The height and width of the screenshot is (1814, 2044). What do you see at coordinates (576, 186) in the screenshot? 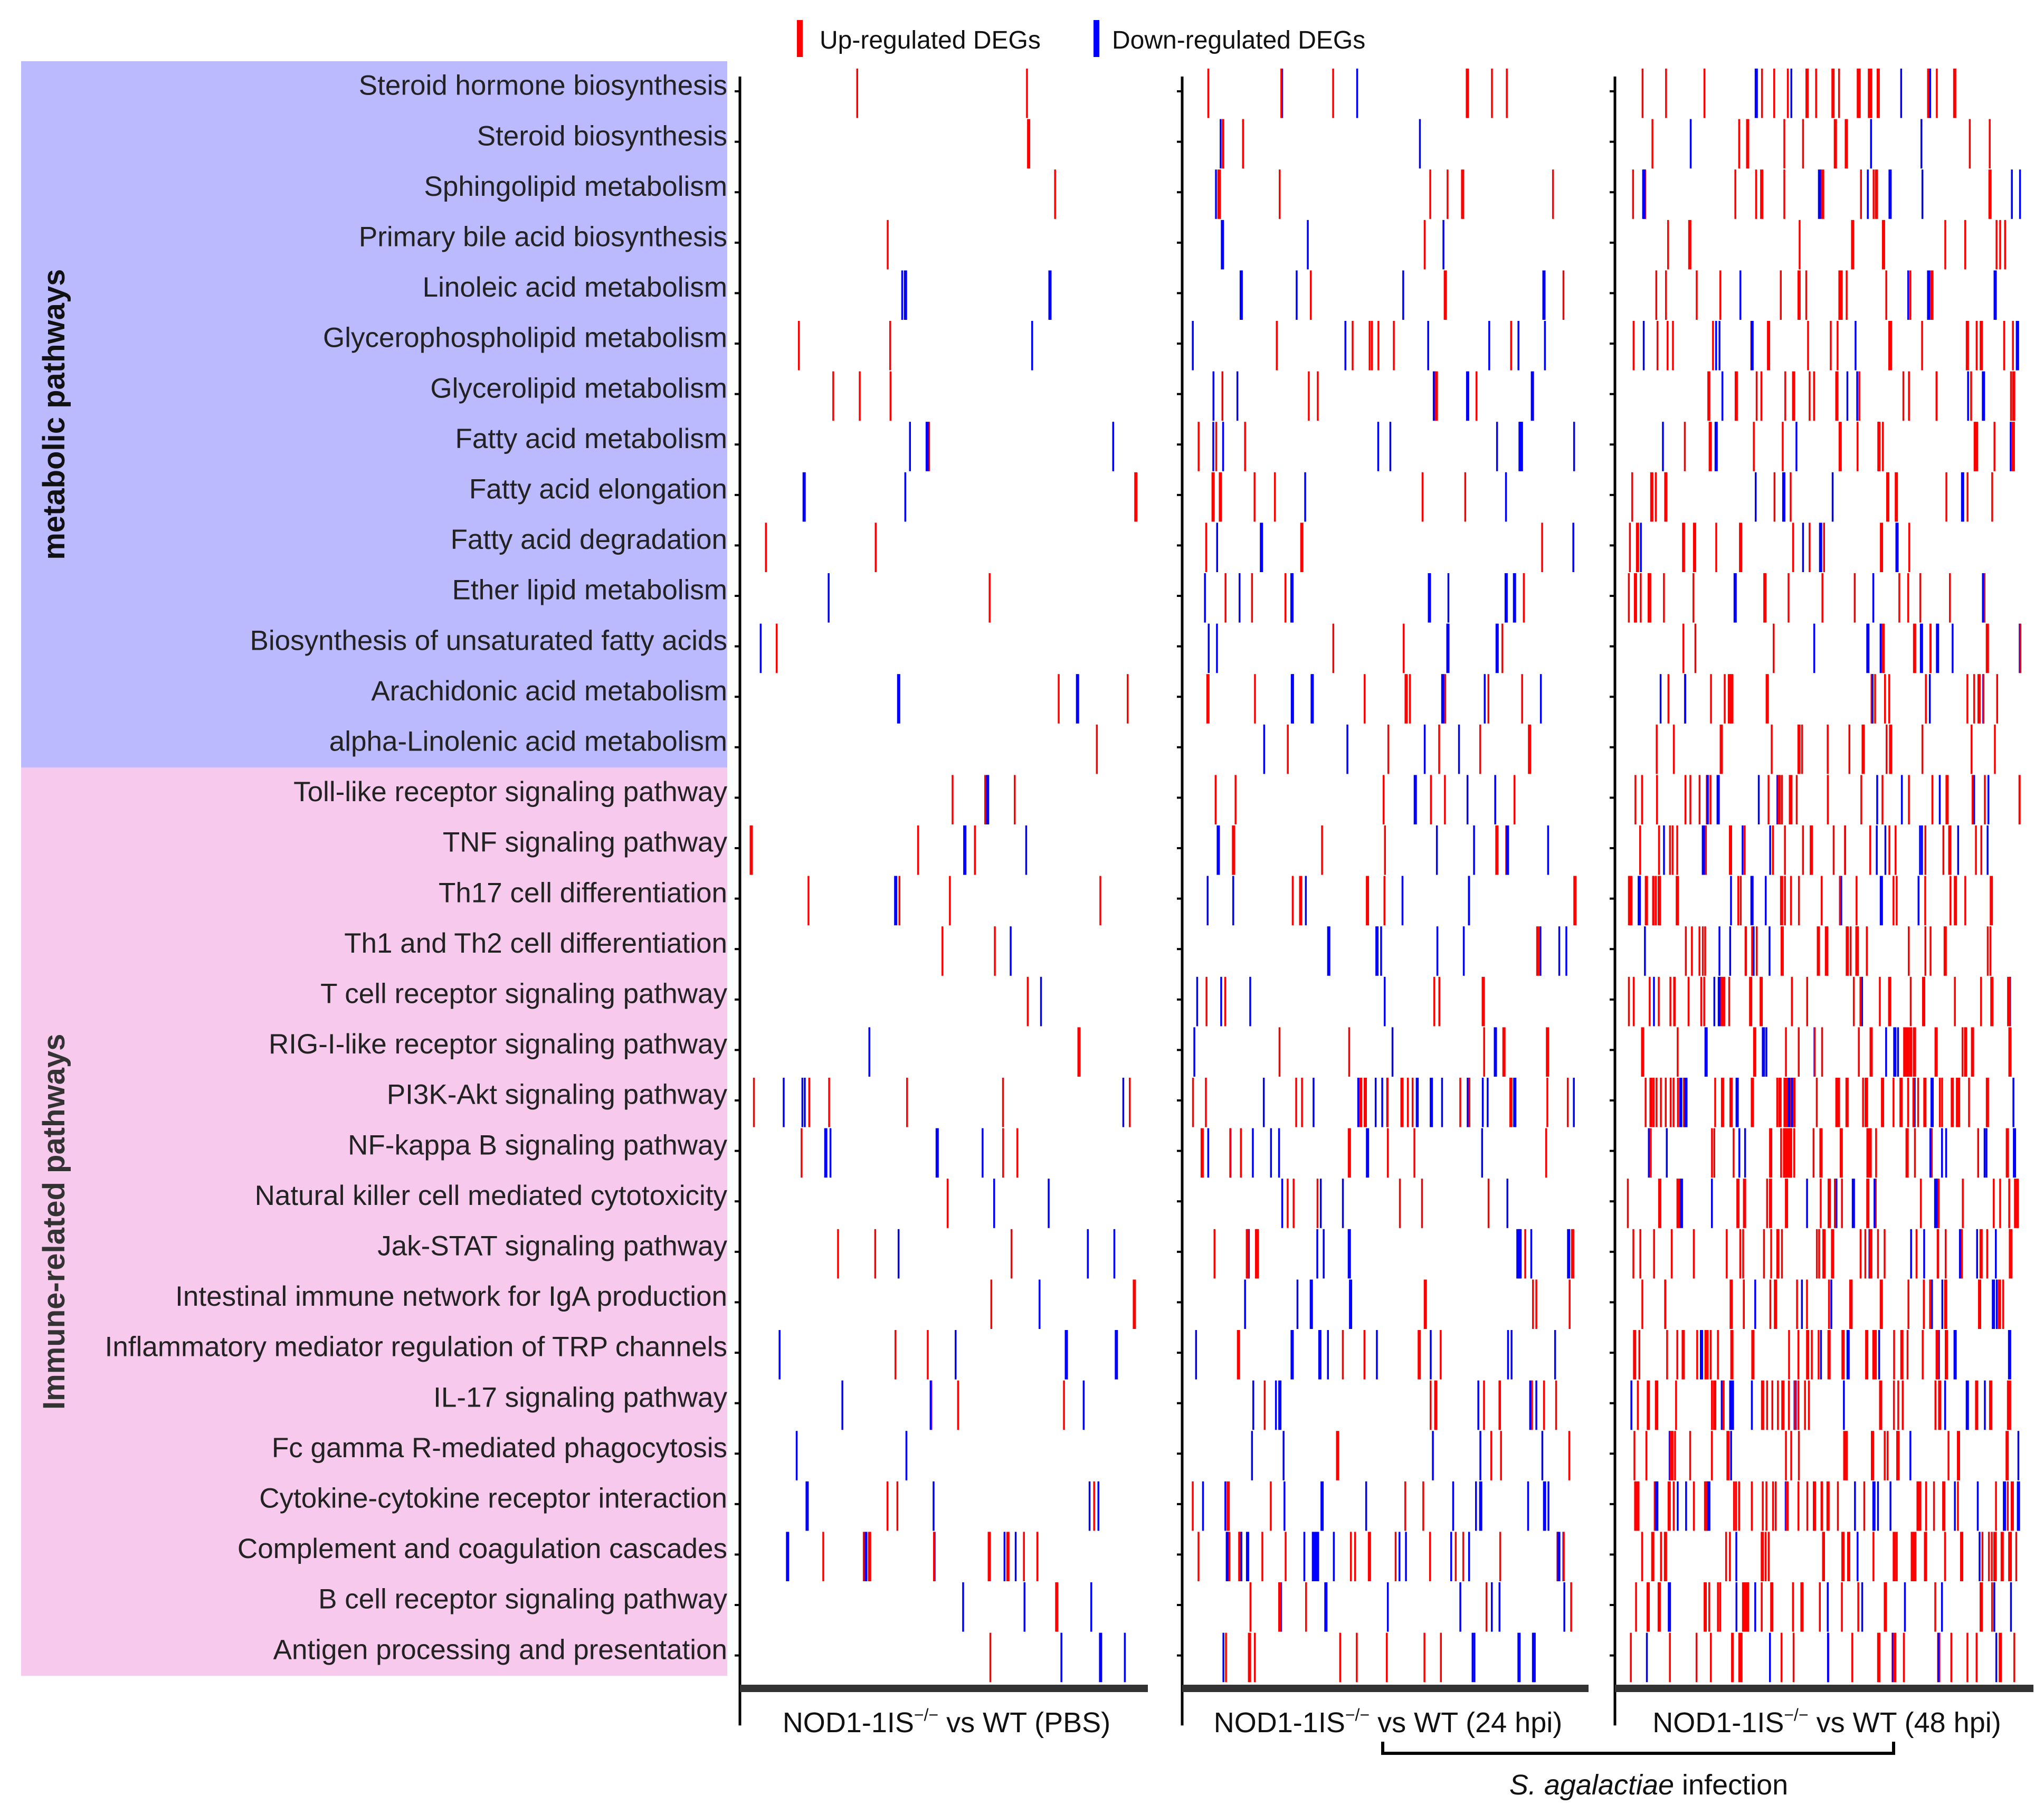
I see `row-label: Sphingolipid metabolism` at bounding box center [576, 186].